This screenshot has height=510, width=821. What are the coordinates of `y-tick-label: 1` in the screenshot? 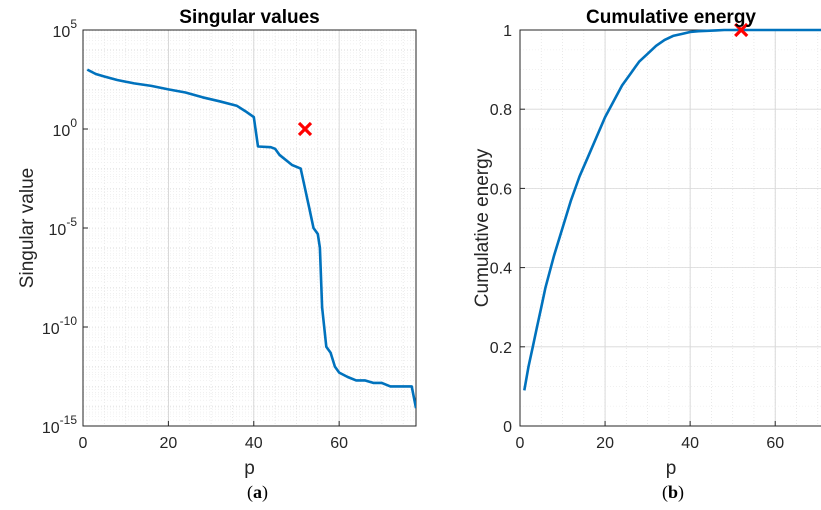 It's located at (507, 31).